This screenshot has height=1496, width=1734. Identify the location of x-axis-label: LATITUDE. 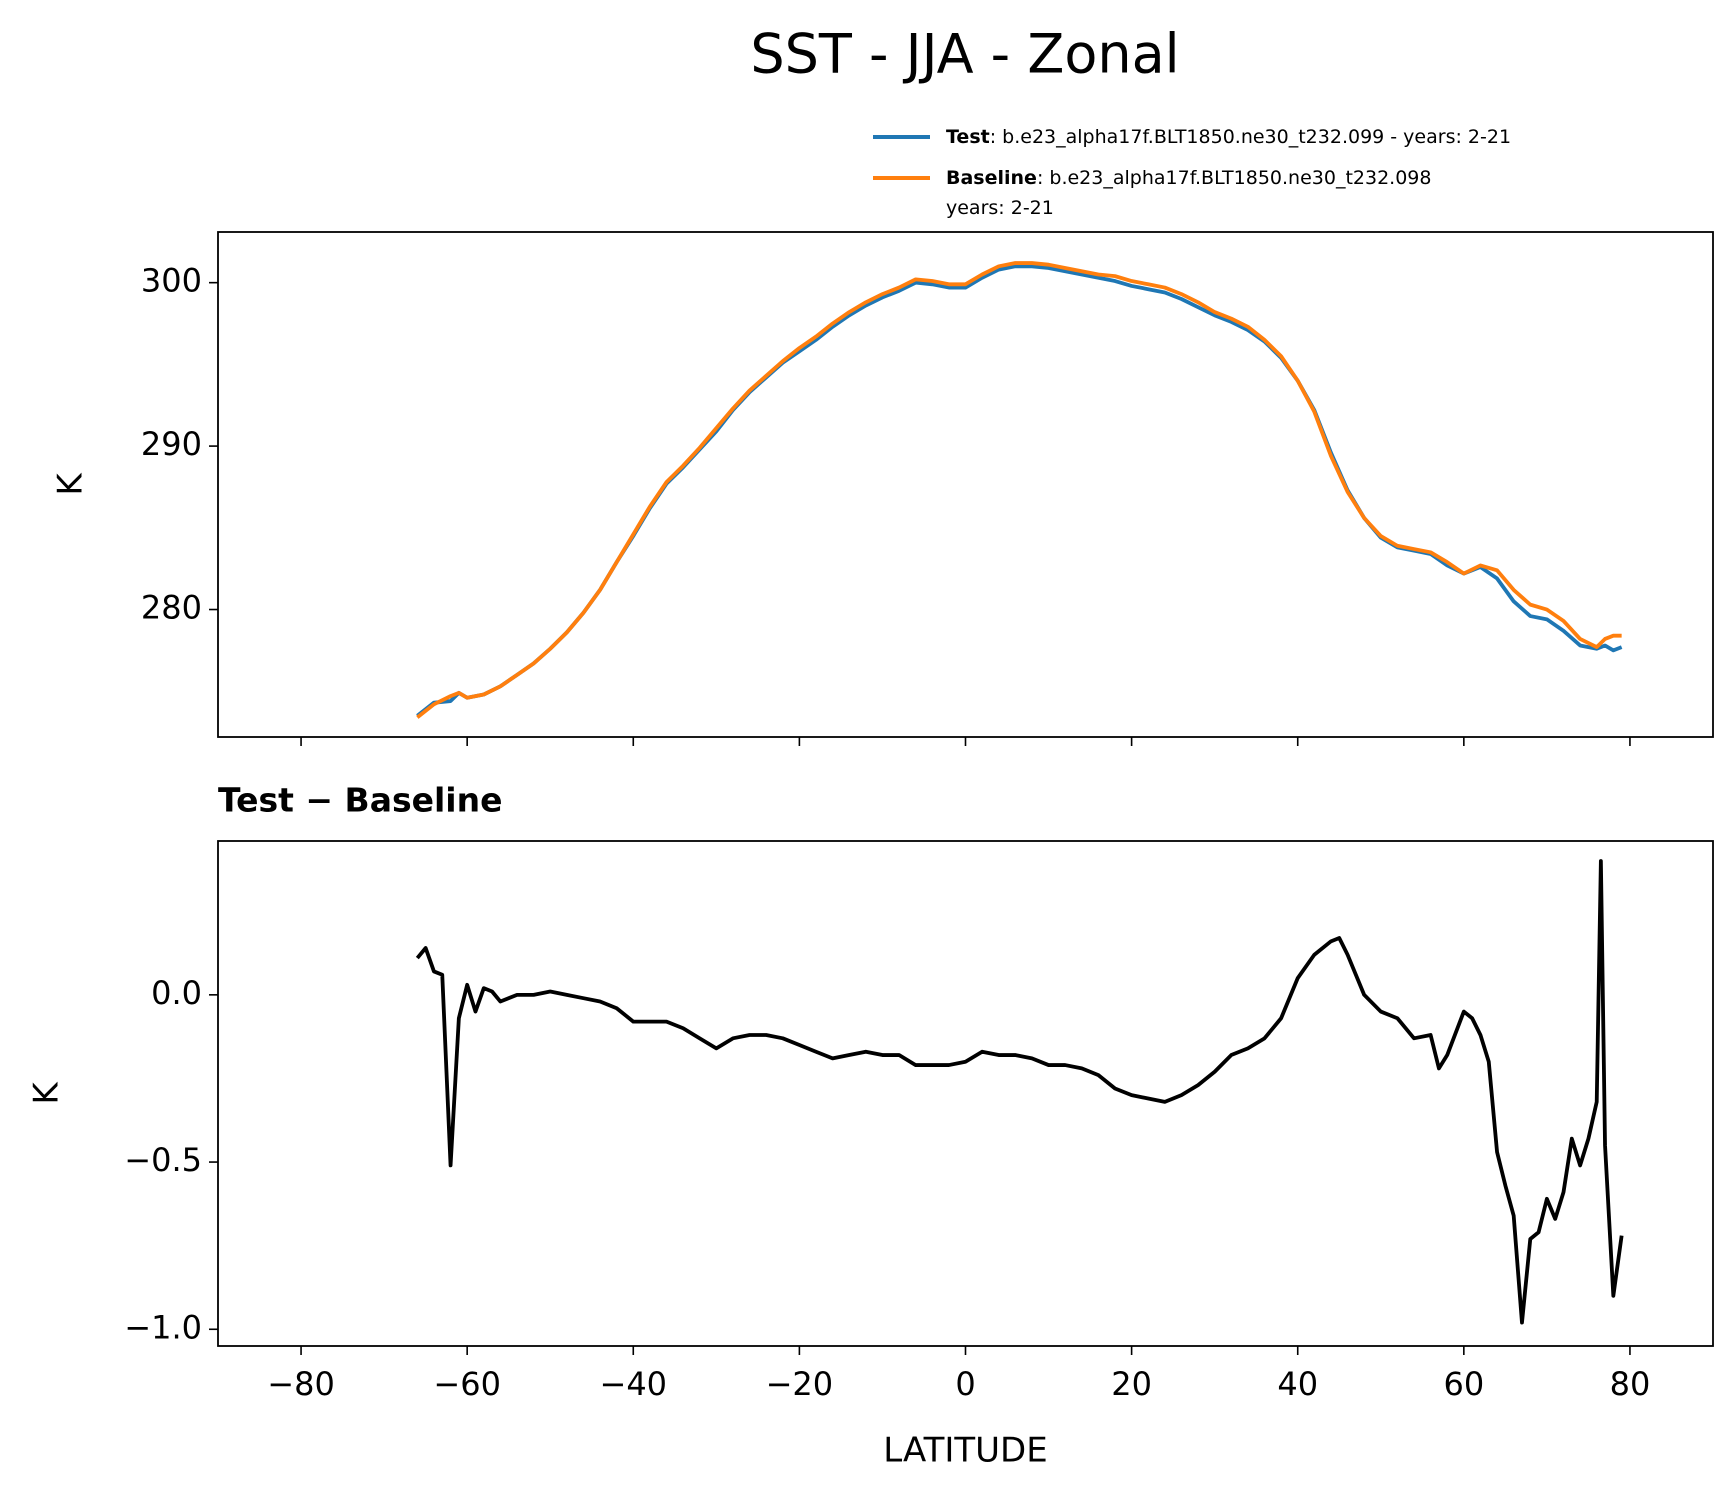
(965, 1451).